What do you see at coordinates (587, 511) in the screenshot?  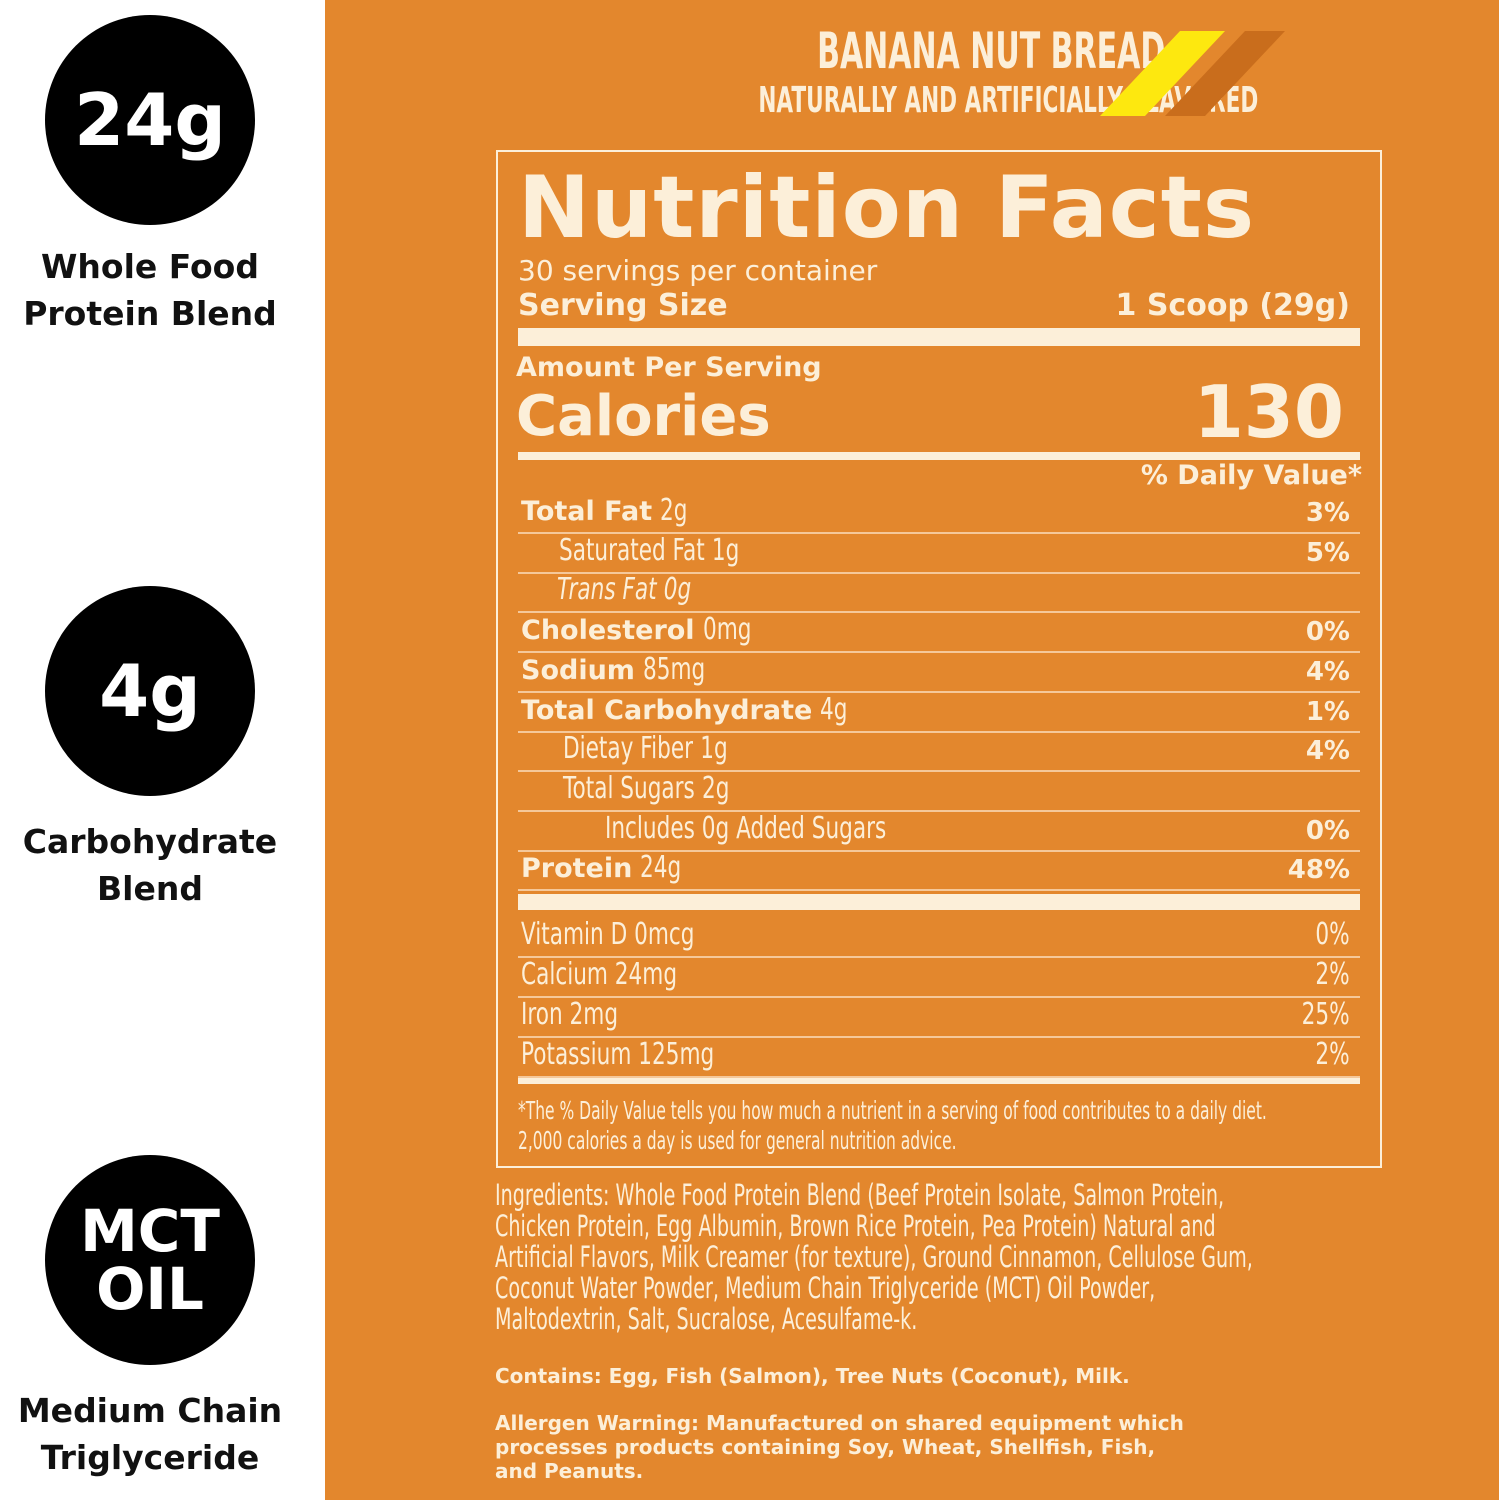 I see `nutrient-name: Total Fat` at bounding box center [587, 511].